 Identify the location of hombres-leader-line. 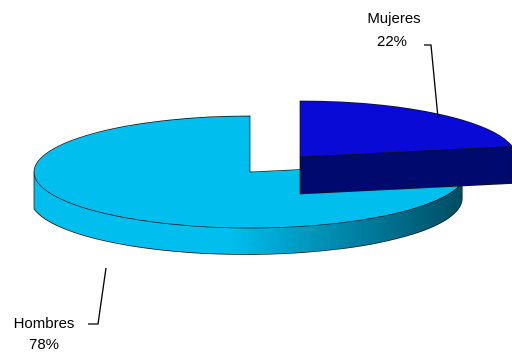
(97, 296).